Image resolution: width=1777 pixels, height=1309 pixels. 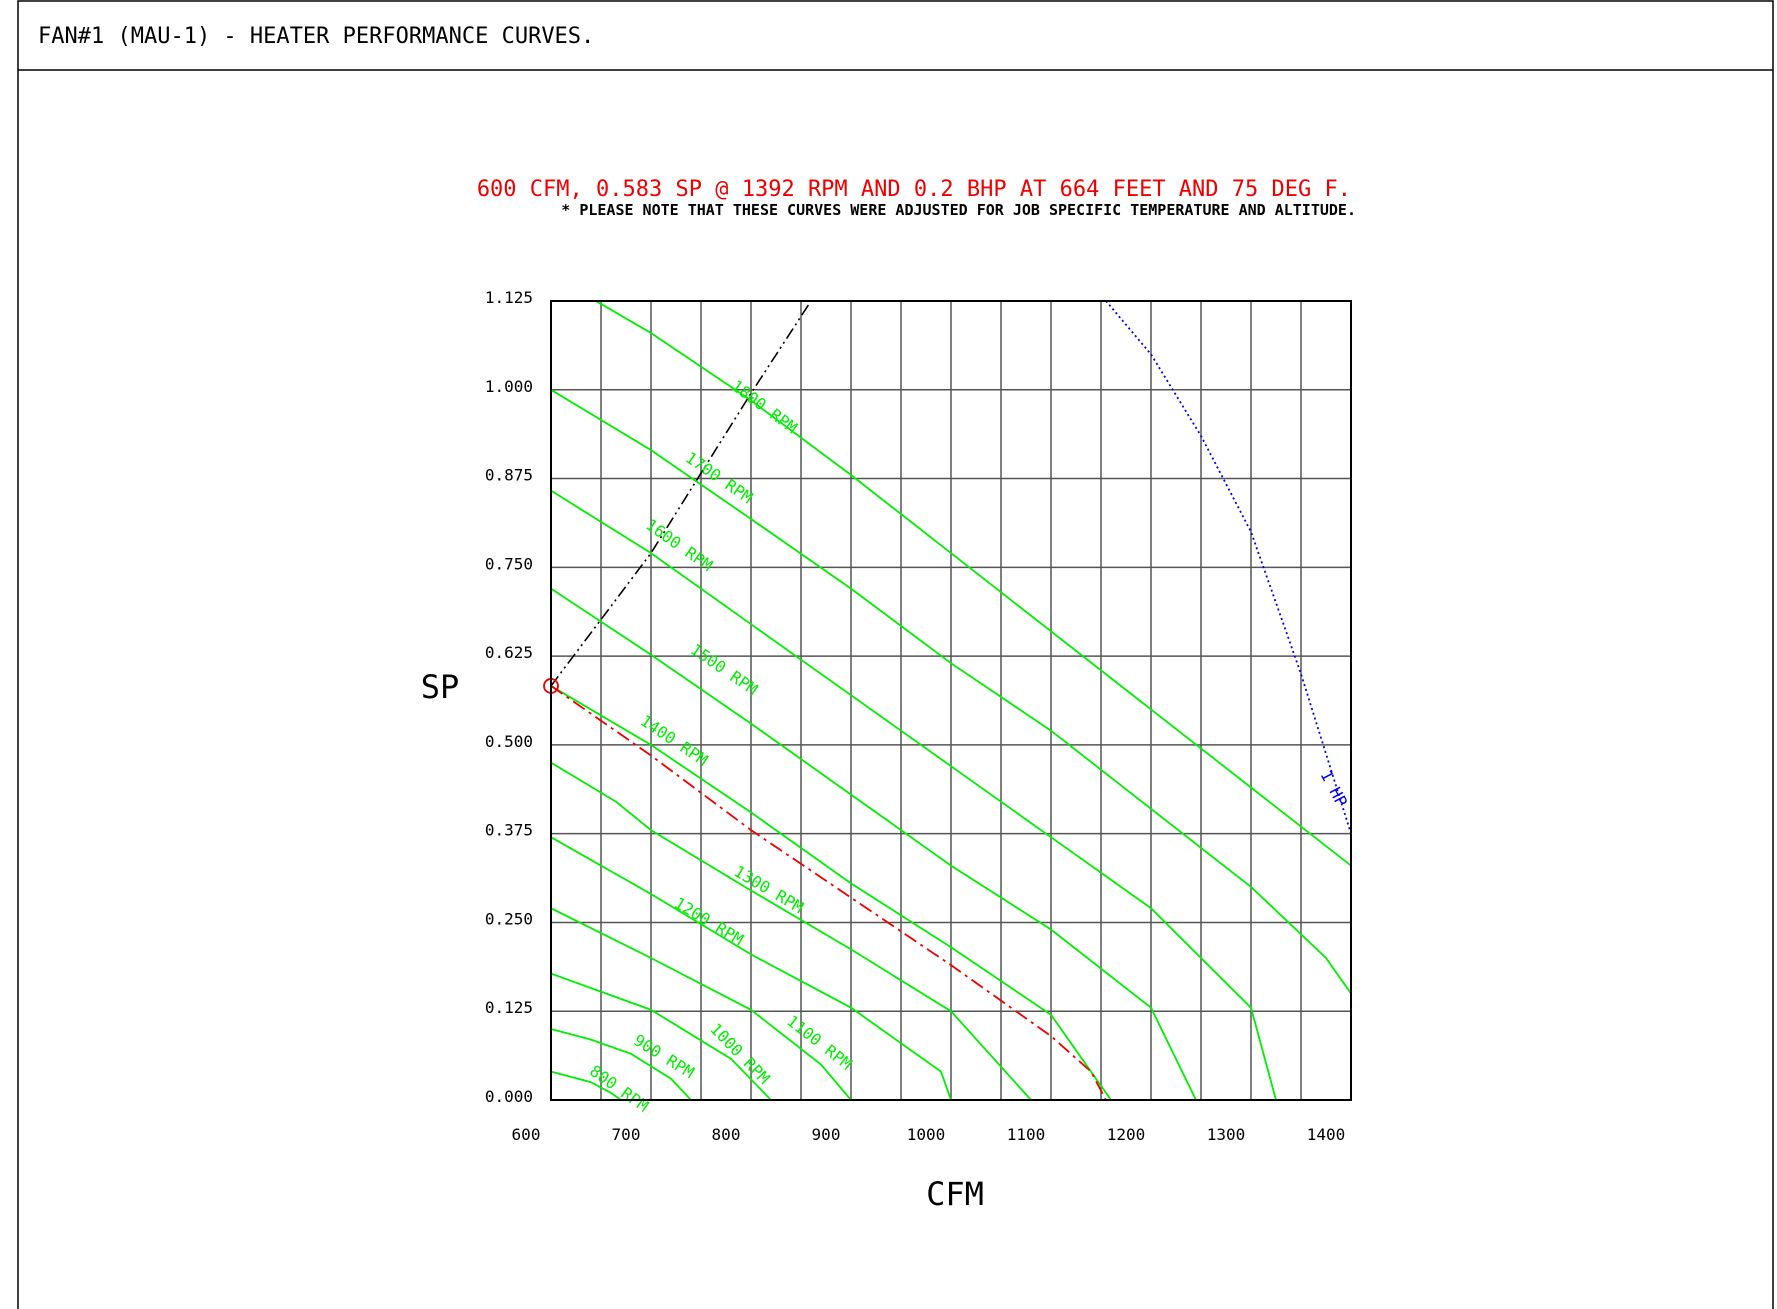 What do you see at coordinates (1126, 1134) in the screenshot?
I see `x-tick-label: 1200` at bounding box center [1126, 1134].